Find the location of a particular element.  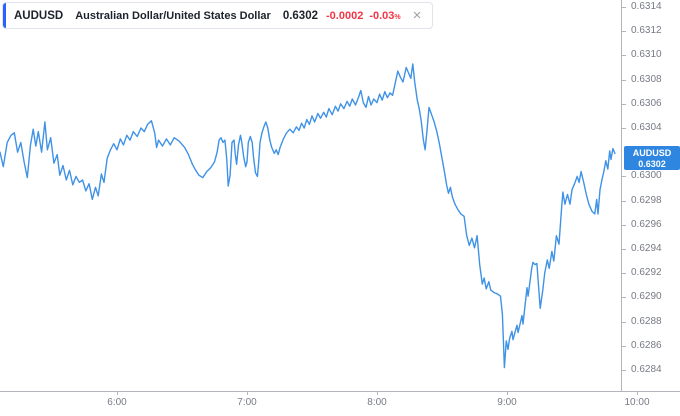

series-color-bar is located at coordinates (4, 15).